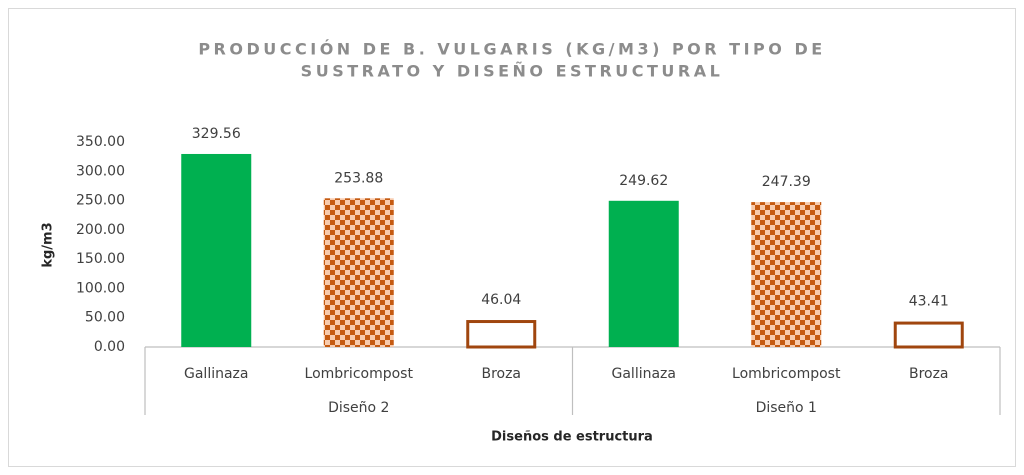 The width and height of the screenshot is (1024, 475). I want to click on y-tick-label: 300.00, so click(100, 171).